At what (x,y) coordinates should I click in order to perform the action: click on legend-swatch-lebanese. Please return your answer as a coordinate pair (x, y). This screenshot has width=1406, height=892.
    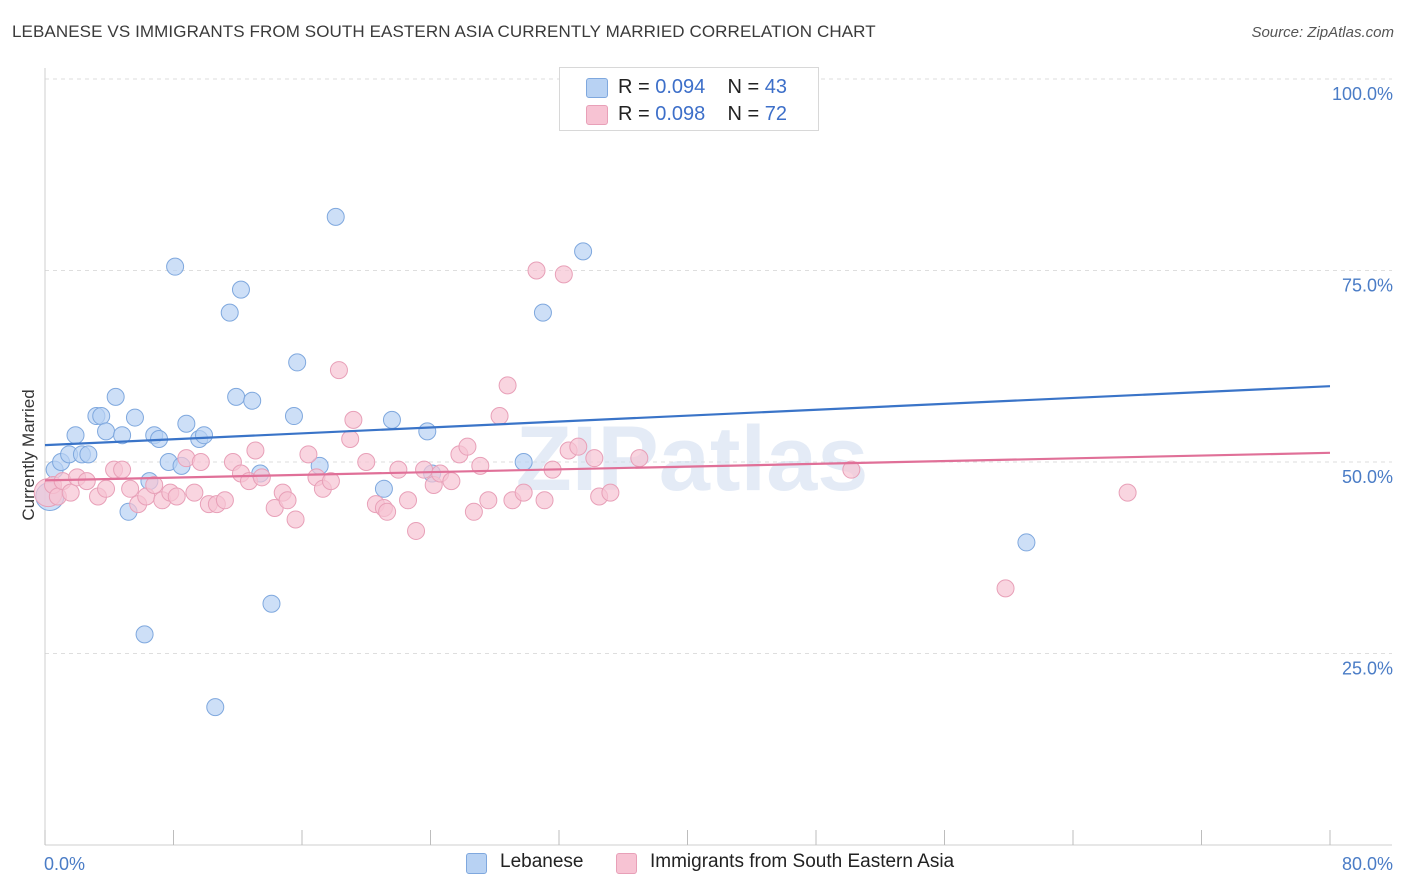
    Looking at the image, I should click on (597, 88).